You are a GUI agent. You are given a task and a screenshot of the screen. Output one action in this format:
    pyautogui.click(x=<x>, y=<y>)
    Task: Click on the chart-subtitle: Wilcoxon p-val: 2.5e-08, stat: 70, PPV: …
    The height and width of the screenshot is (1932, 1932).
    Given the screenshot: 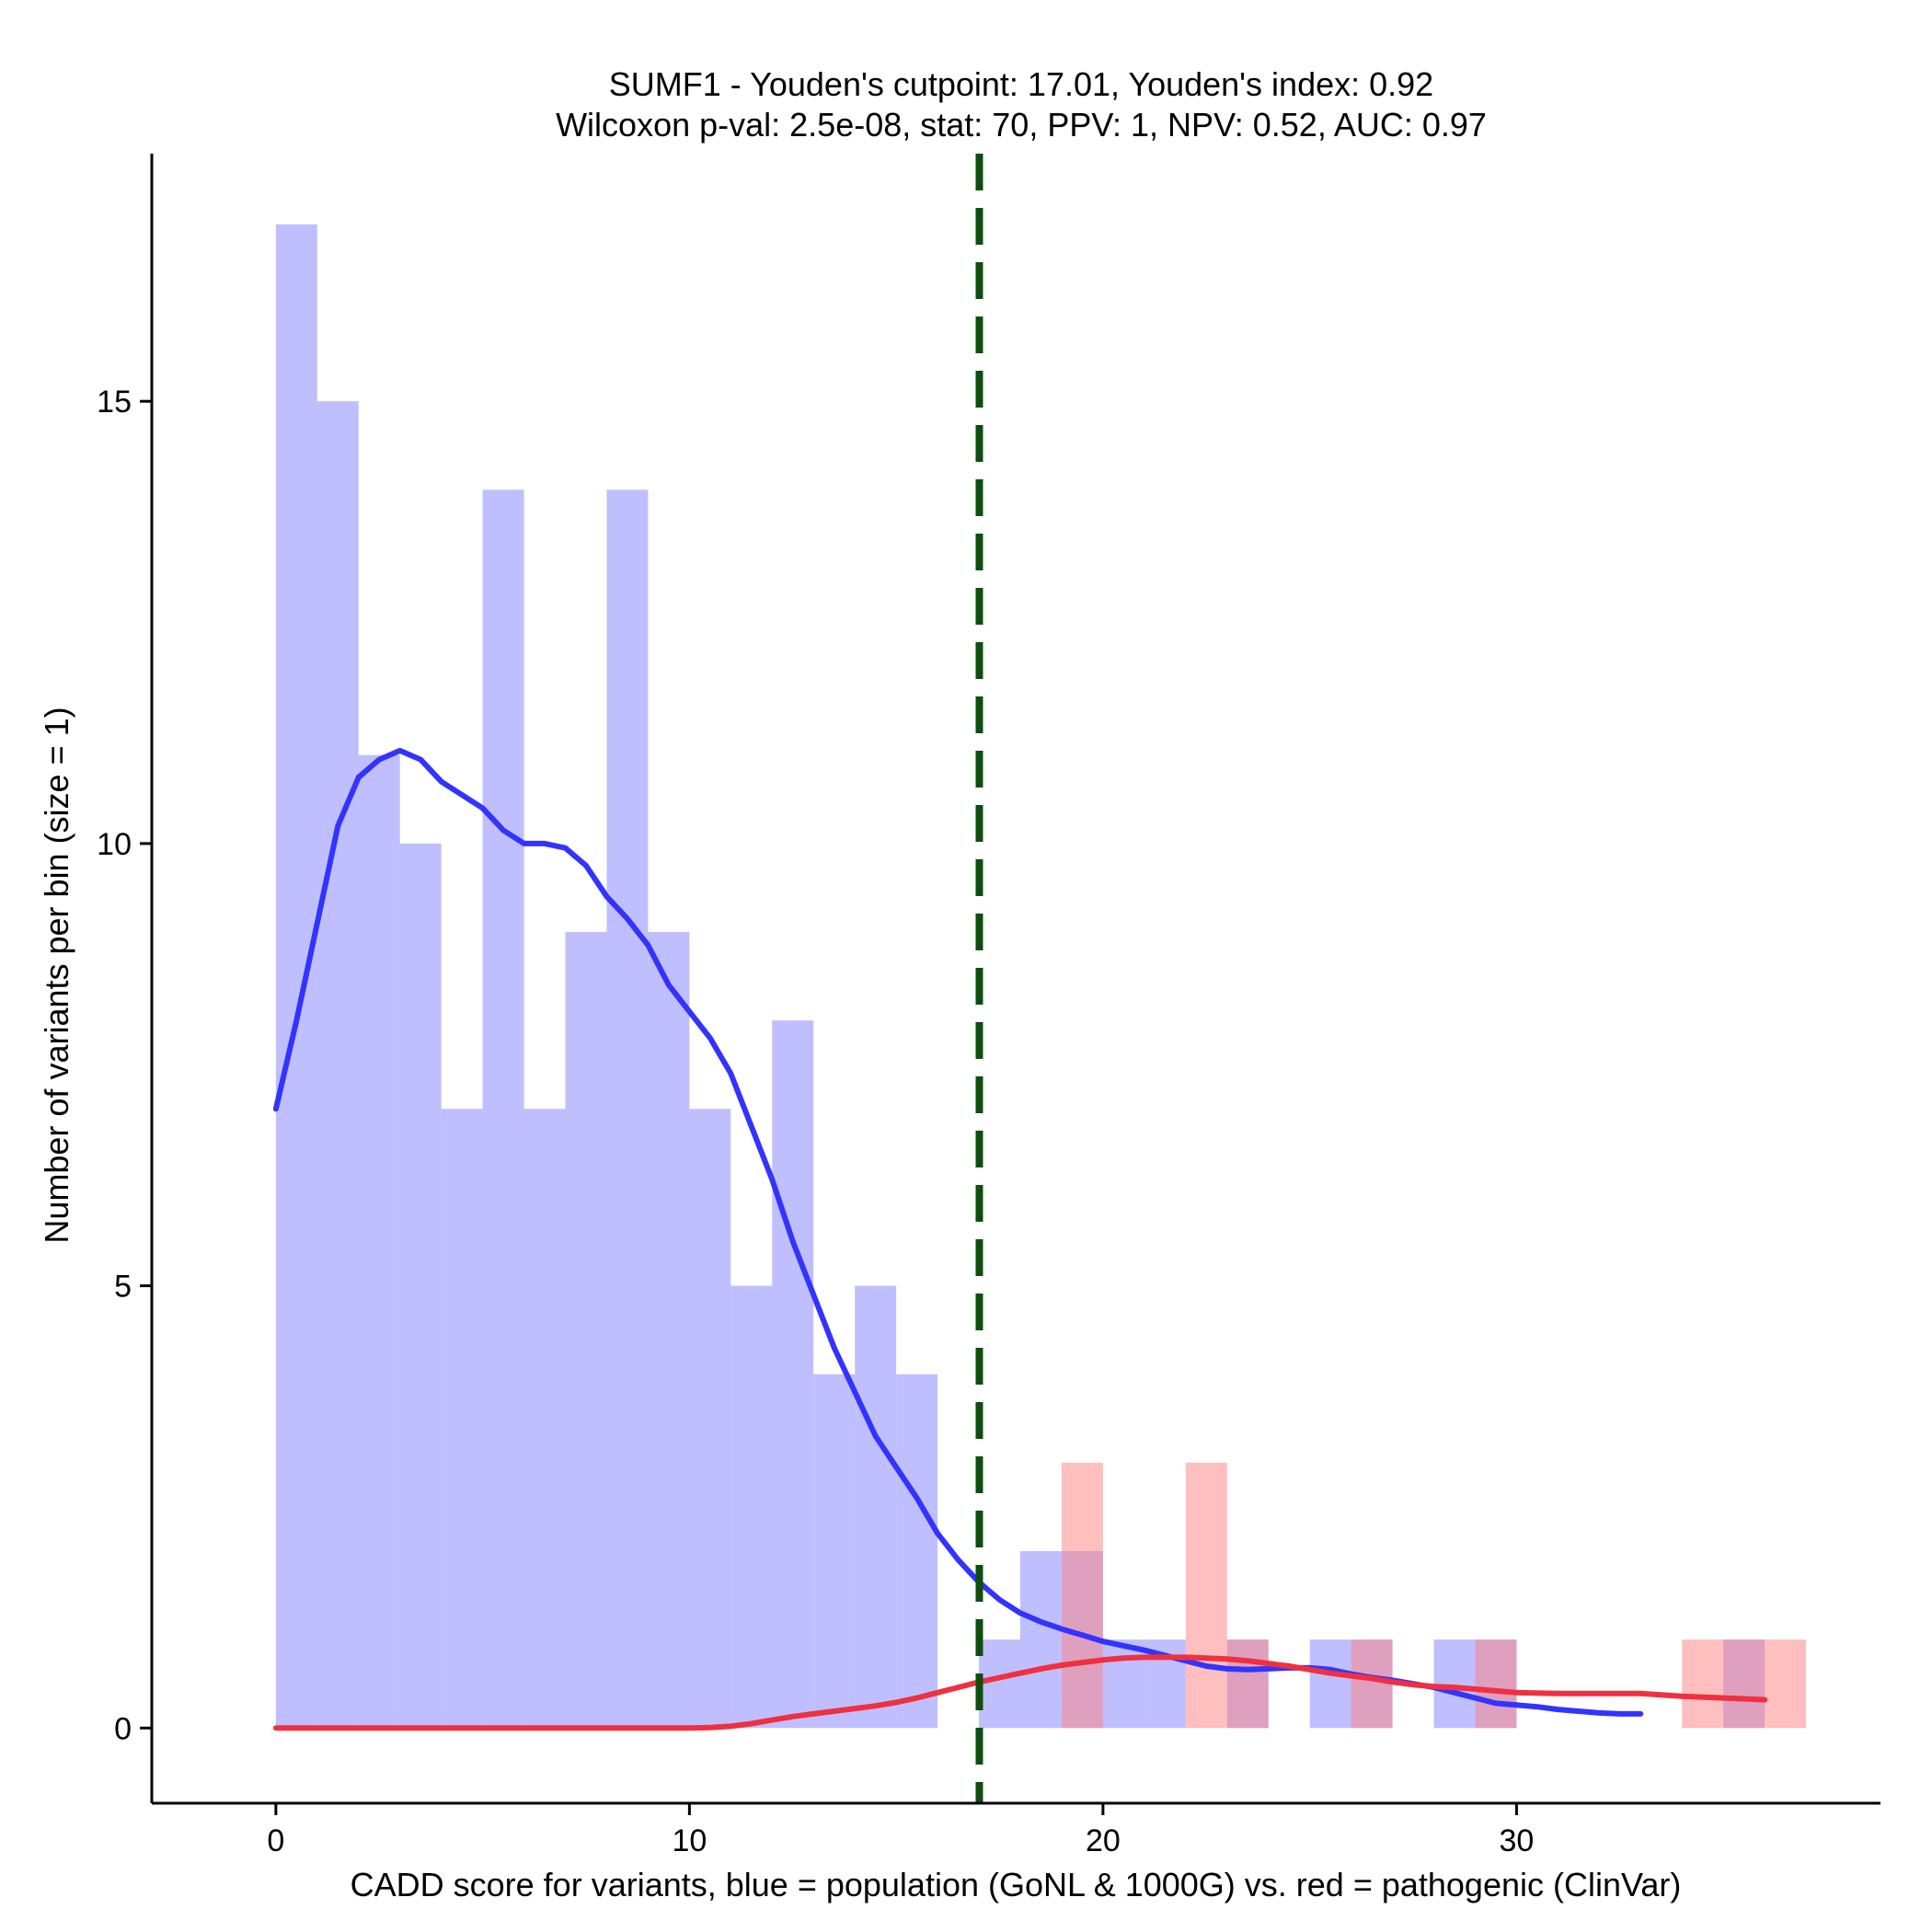 What is the action you would take?
    pyautogui.click(x=1021, y=125)
    